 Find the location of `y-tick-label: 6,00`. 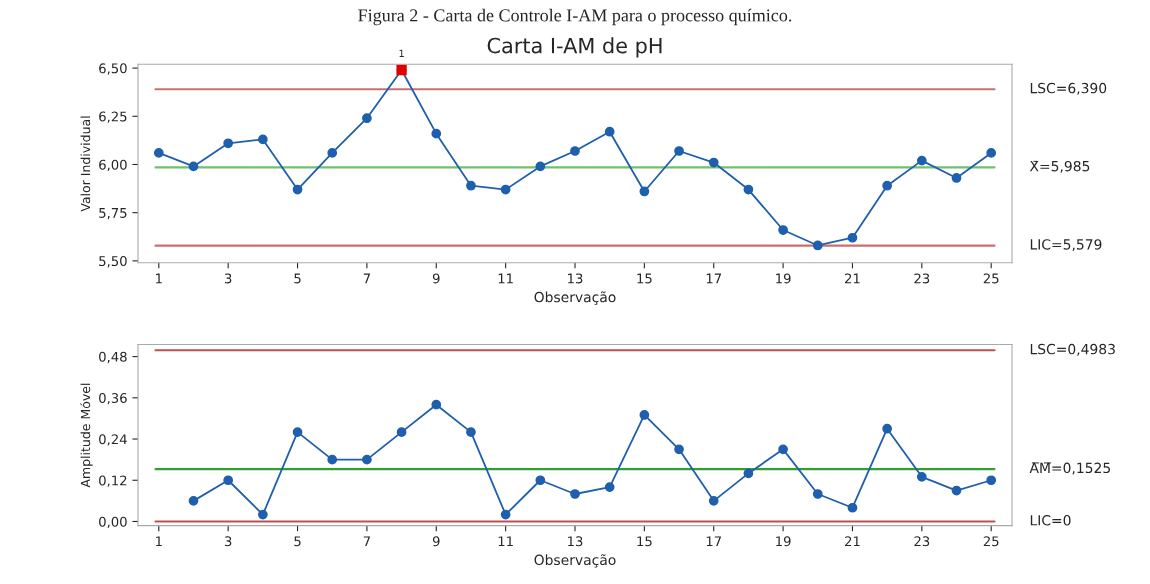

y-tick-label: 6,00 is located at coordinates (113, 165).